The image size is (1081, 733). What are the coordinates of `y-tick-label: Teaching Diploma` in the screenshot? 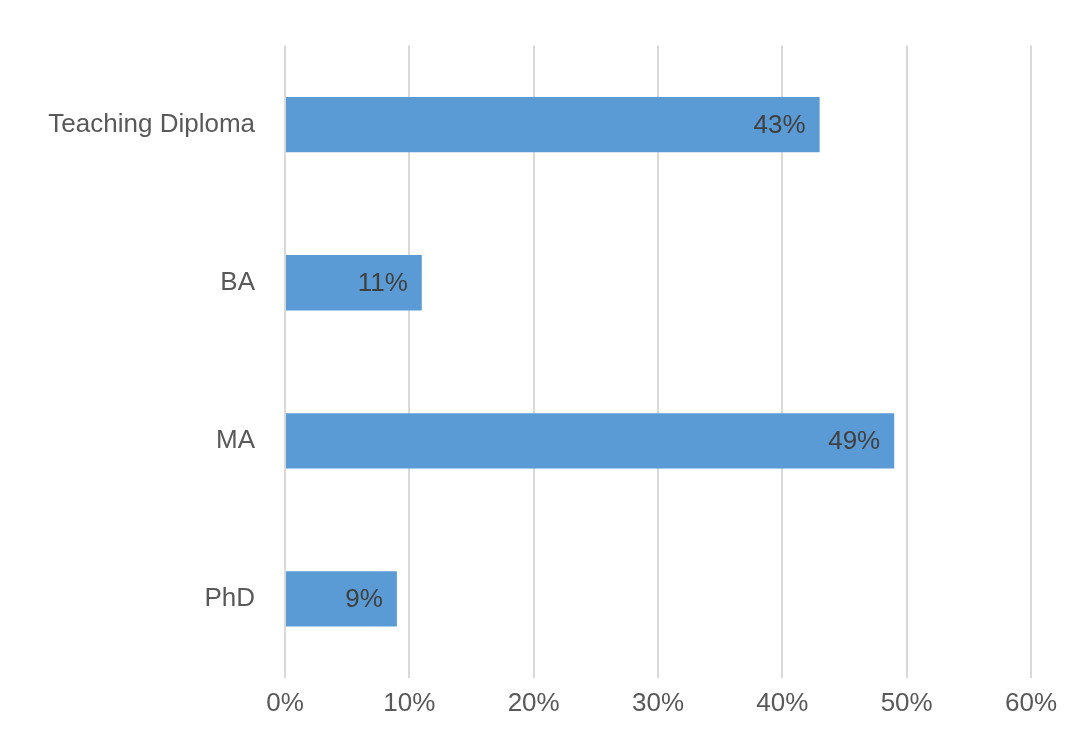 It's located at (152, 122).